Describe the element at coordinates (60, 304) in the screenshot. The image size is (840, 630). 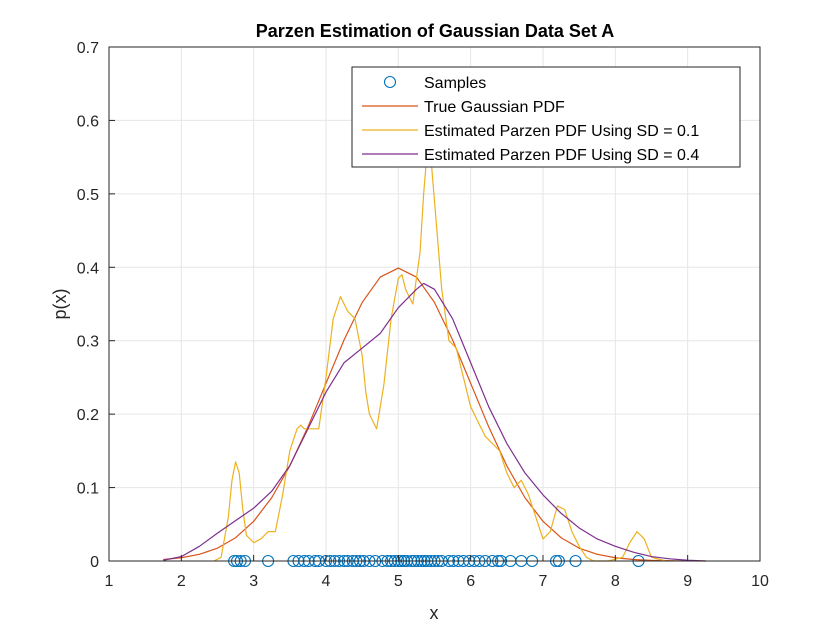
I see `y-axis-label: p(x)` at that location.